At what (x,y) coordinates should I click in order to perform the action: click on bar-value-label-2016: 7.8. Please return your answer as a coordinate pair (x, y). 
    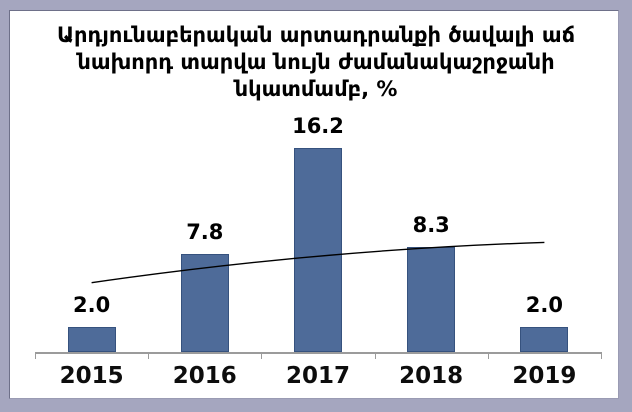
    Looking at the image, I should click on (205, 231).